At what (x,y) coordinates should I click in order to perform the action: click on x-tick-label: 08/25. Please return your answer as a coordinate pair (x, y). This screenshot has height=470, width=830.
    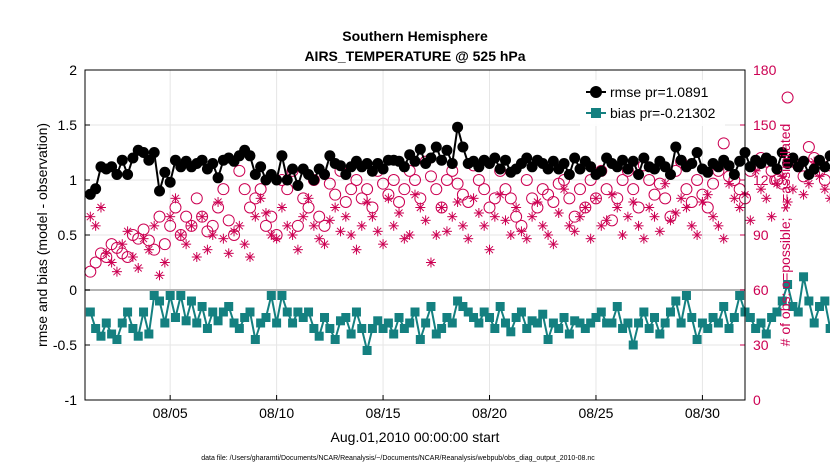
    Looking at the image, I should click on (595, 413).